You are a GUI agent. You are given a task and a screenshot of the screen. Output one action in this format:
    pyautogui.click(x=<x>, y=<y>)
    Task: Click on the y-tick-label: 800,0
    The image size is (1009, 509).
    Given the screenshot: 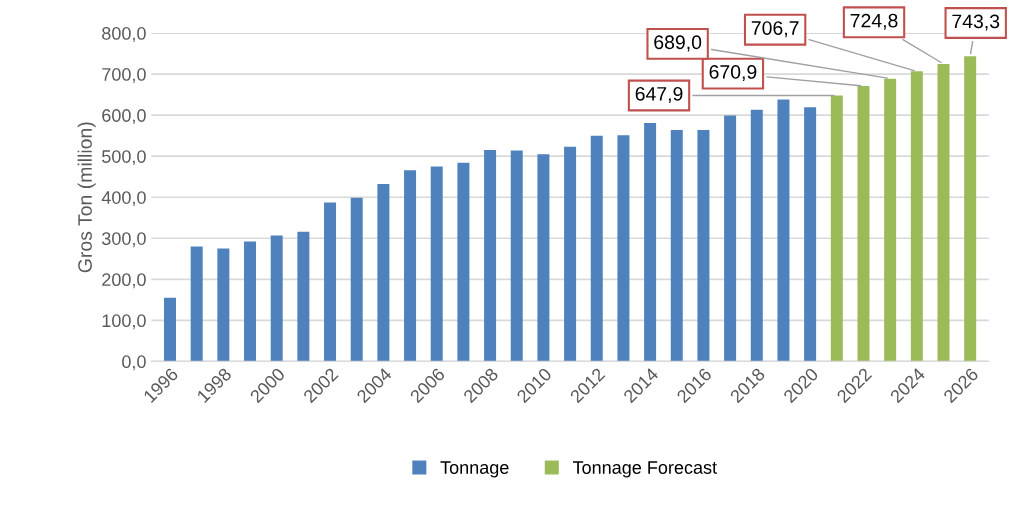 What is the action you would take?
    pyautogui.click(x=124, y=34)
    